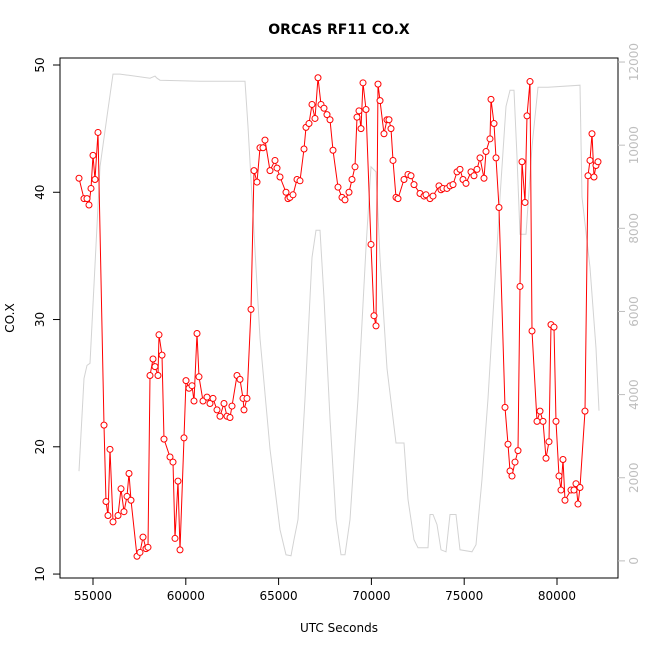 This screenshot has height=650, width=650. What do you see at coordinates (339, 30) in the screenshot?
I see `chart-title: ORCAS RF11 CO.X` at bounding box center [339, 30].